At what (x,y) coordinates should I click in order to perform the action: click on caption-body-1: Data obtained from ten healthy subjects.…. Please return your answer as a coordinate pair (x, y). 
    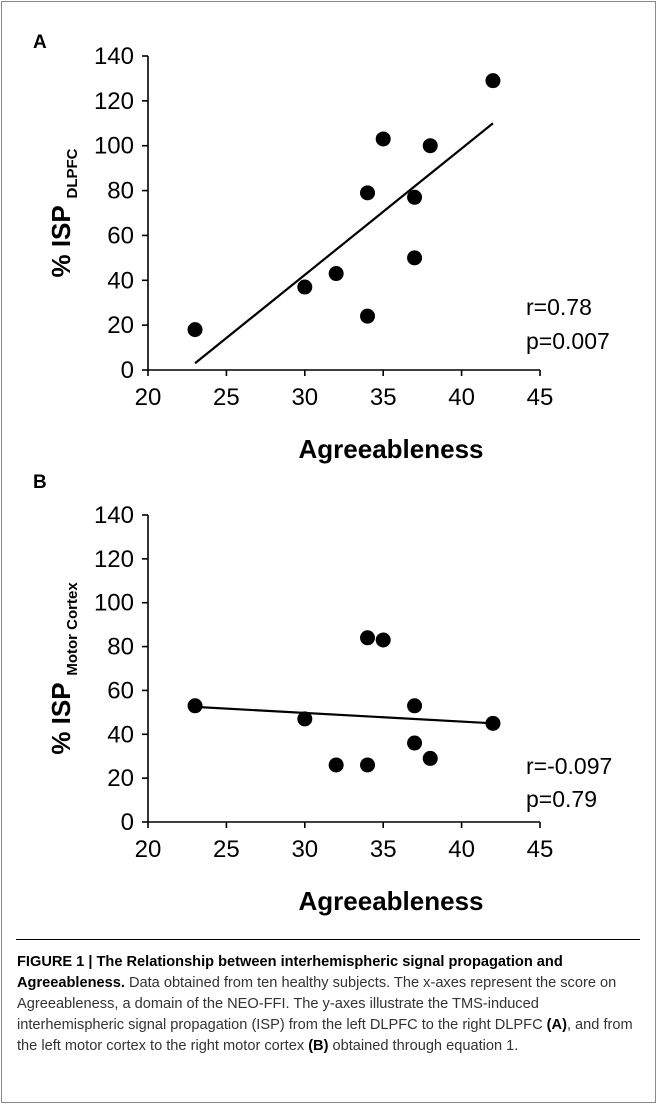
    Looking at the image, I should click on (317, 1004).